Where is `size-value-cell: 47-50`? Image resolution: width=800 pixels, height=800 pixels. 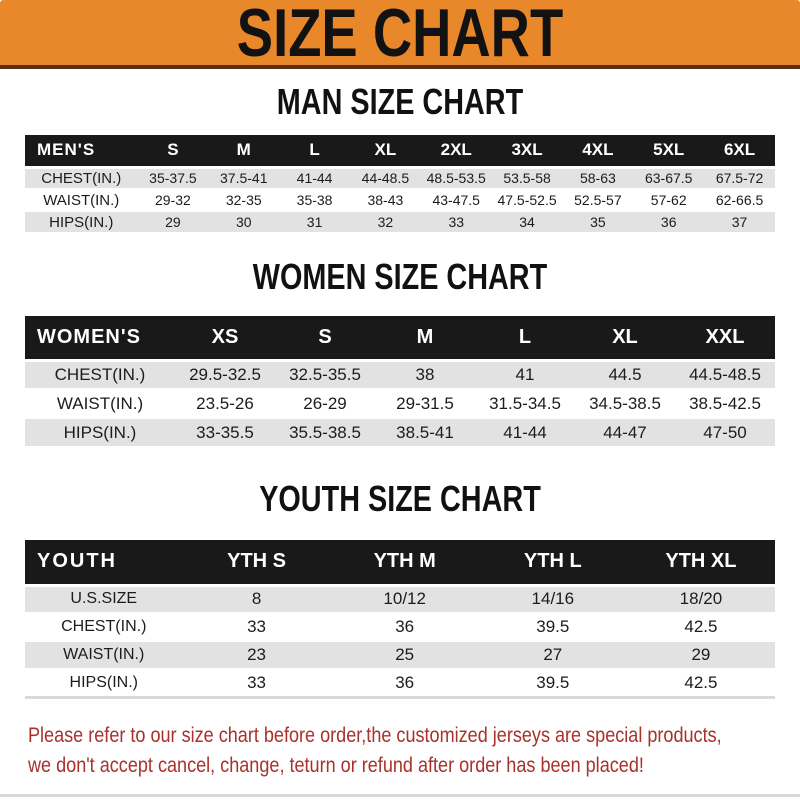
size-value-cell: 47-50 is located at coordinates (725, 433).